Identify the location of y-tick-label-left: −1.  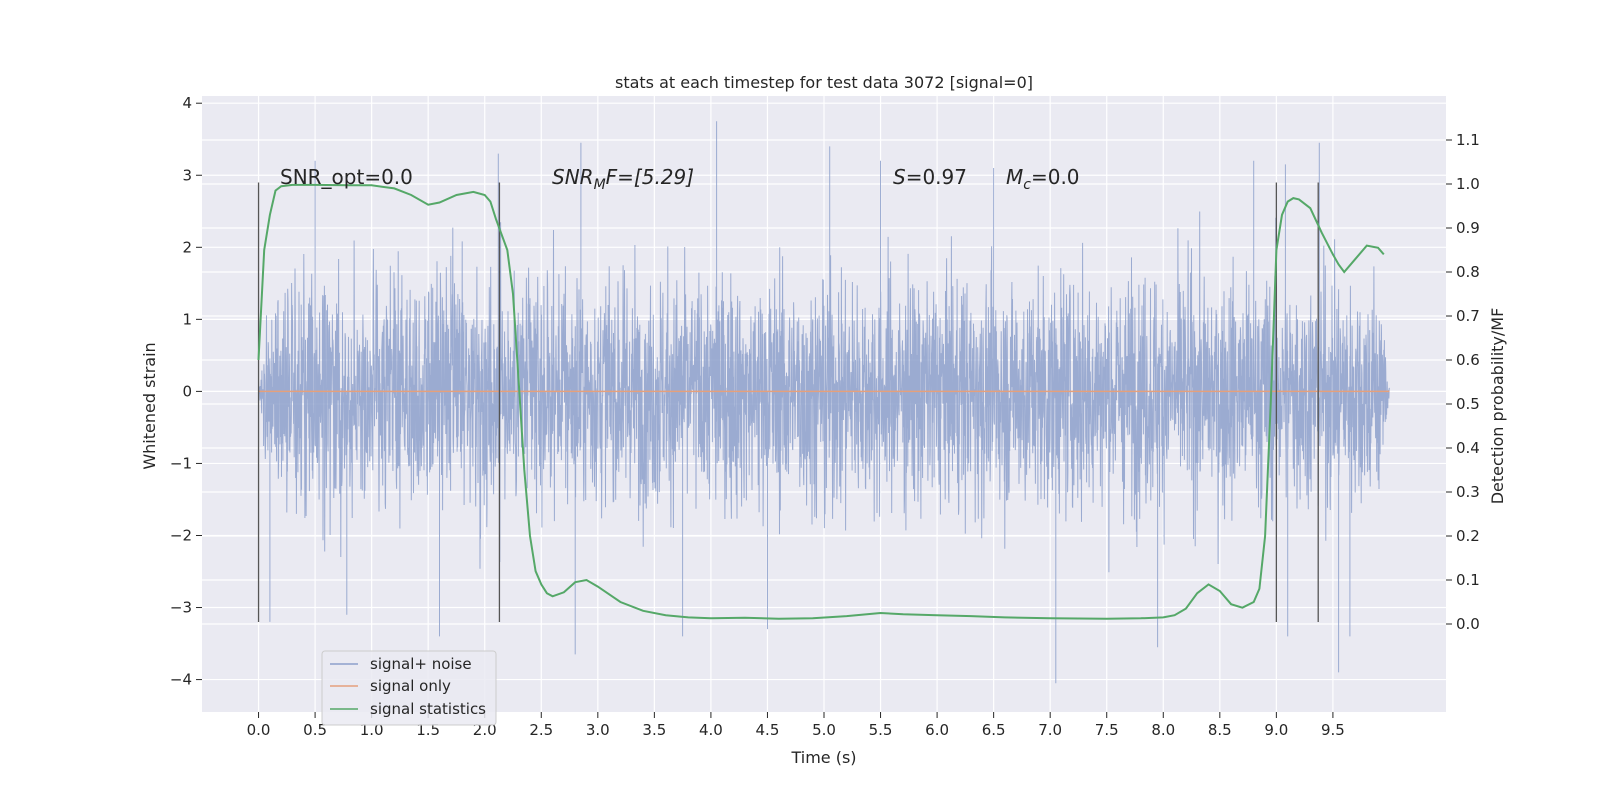
(181, 463).